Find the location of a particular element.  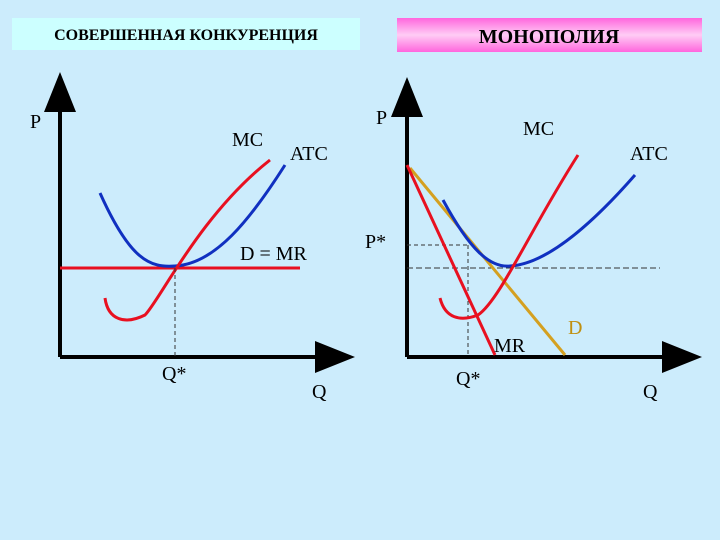

left-title-box is located at coordinates (186, 34).